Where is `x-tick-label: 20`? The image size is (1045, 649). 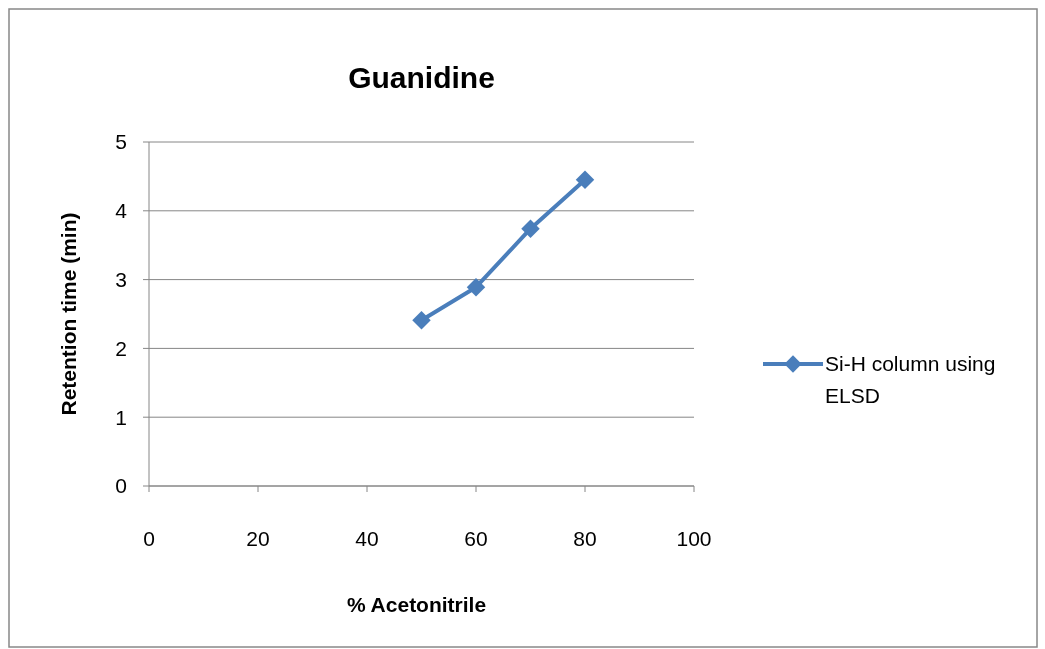 x-tick-label: 20 is located at coordinates (258, 538).